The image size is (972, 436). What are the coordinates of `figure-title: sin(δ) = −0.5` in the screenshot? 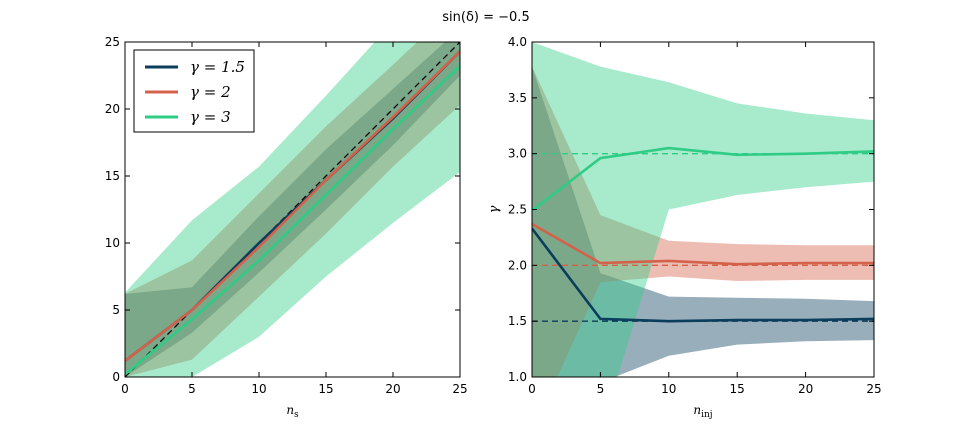 It's located at (485, 17).